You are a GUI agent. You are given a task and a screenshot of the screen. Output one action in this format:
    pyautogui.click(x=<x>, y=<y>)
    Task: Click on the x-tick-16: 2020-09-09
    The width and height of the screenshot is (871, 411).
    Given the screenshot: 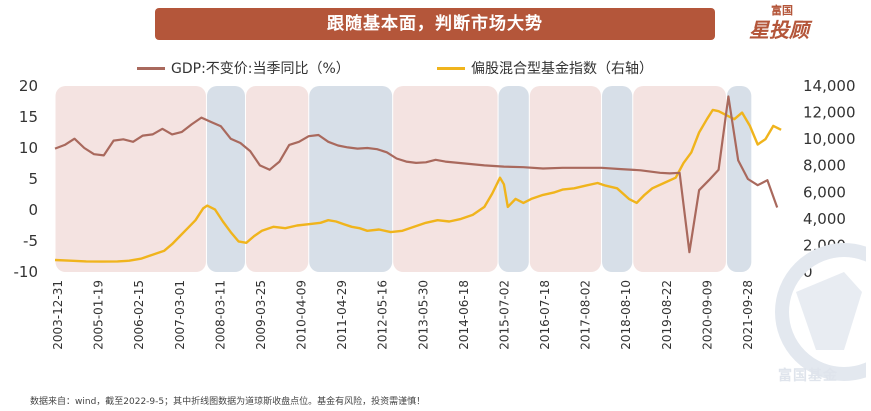 What is the action you would take?
    pyautogui.click(x=707, y=315)
    